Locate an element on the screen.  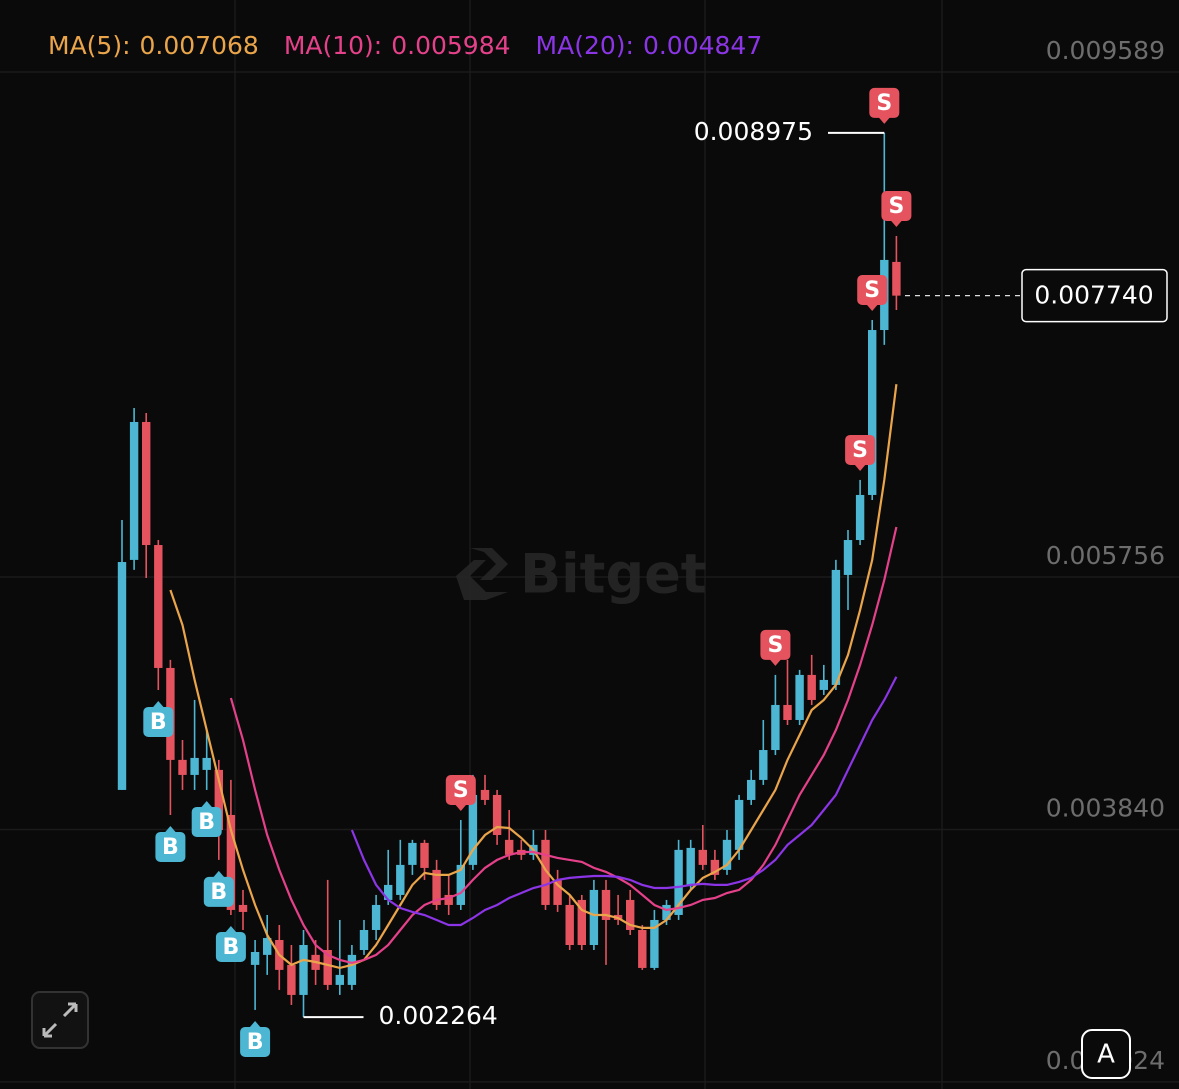
watermark-logo is located at coordinates (482, 574).